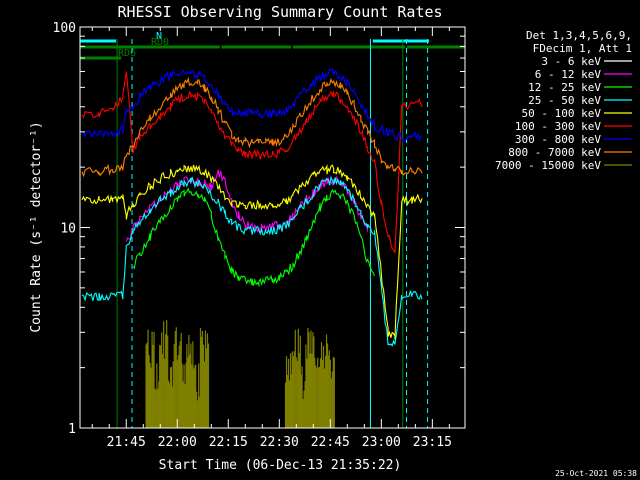 Image resolution: width=640 pixels, height=480 pixels. I want to click on legend-label: 300 - 800 keV, so click(558, 139).